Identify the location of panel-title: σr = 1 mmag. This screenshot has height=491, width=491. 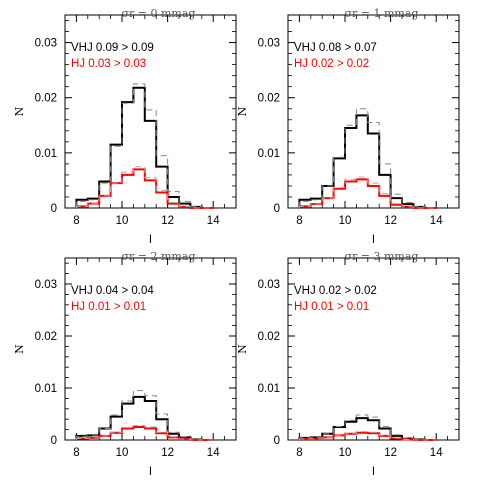
(382, 13).